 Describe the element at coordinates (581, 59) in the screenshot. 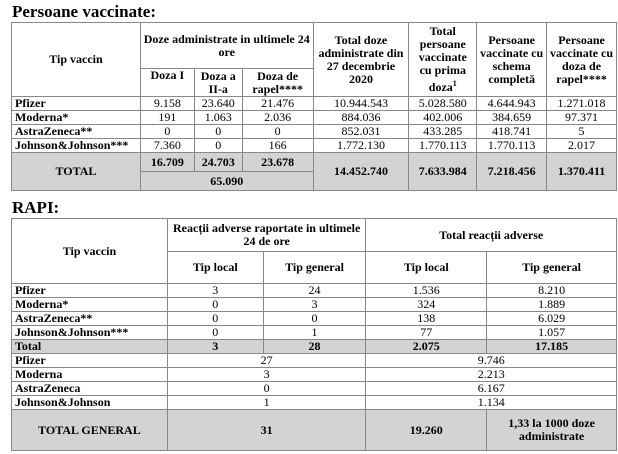

I see `header-booster-people: Persoane vaccinate cu doza de rapel****` at that location.